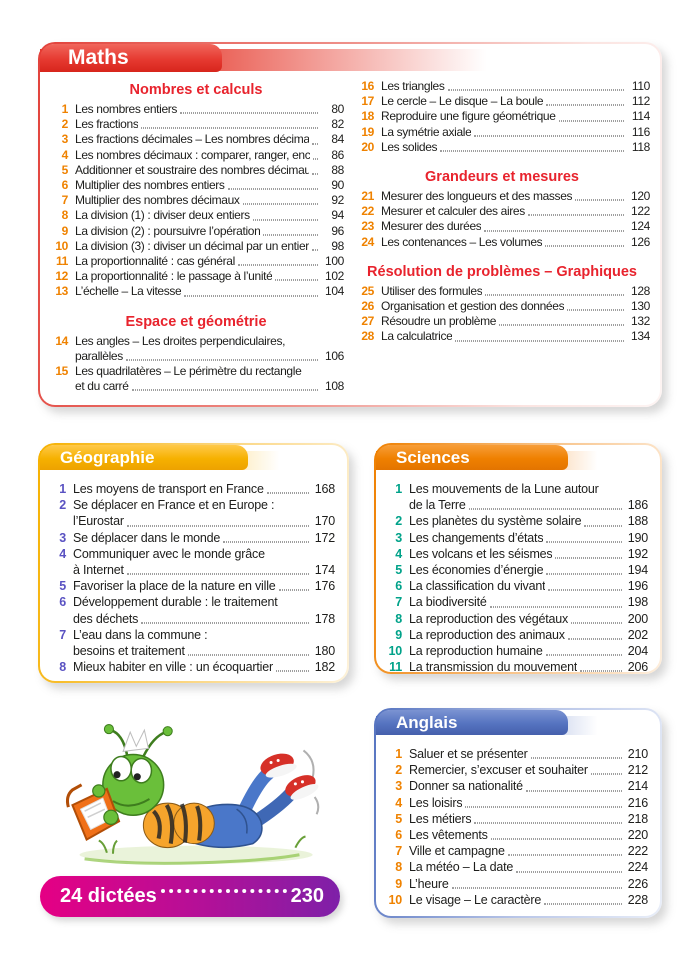 Image resolution: width=700 pixels, height=970 pixels. I want to click on item-number: 3, so click(62, 537).